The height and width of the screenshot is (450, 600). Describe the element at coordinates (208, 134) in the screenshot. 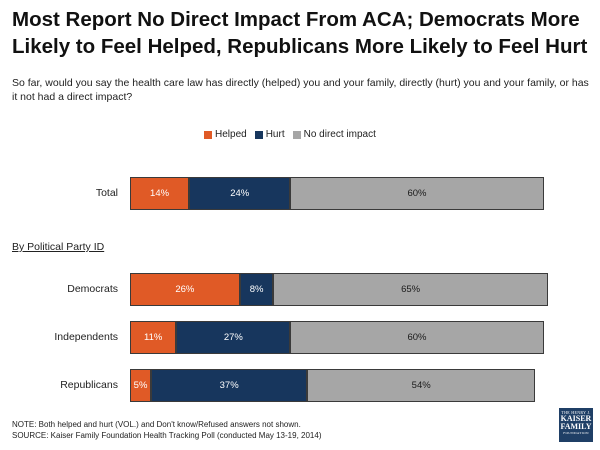

I see `legend-swatch-helped` at that location.